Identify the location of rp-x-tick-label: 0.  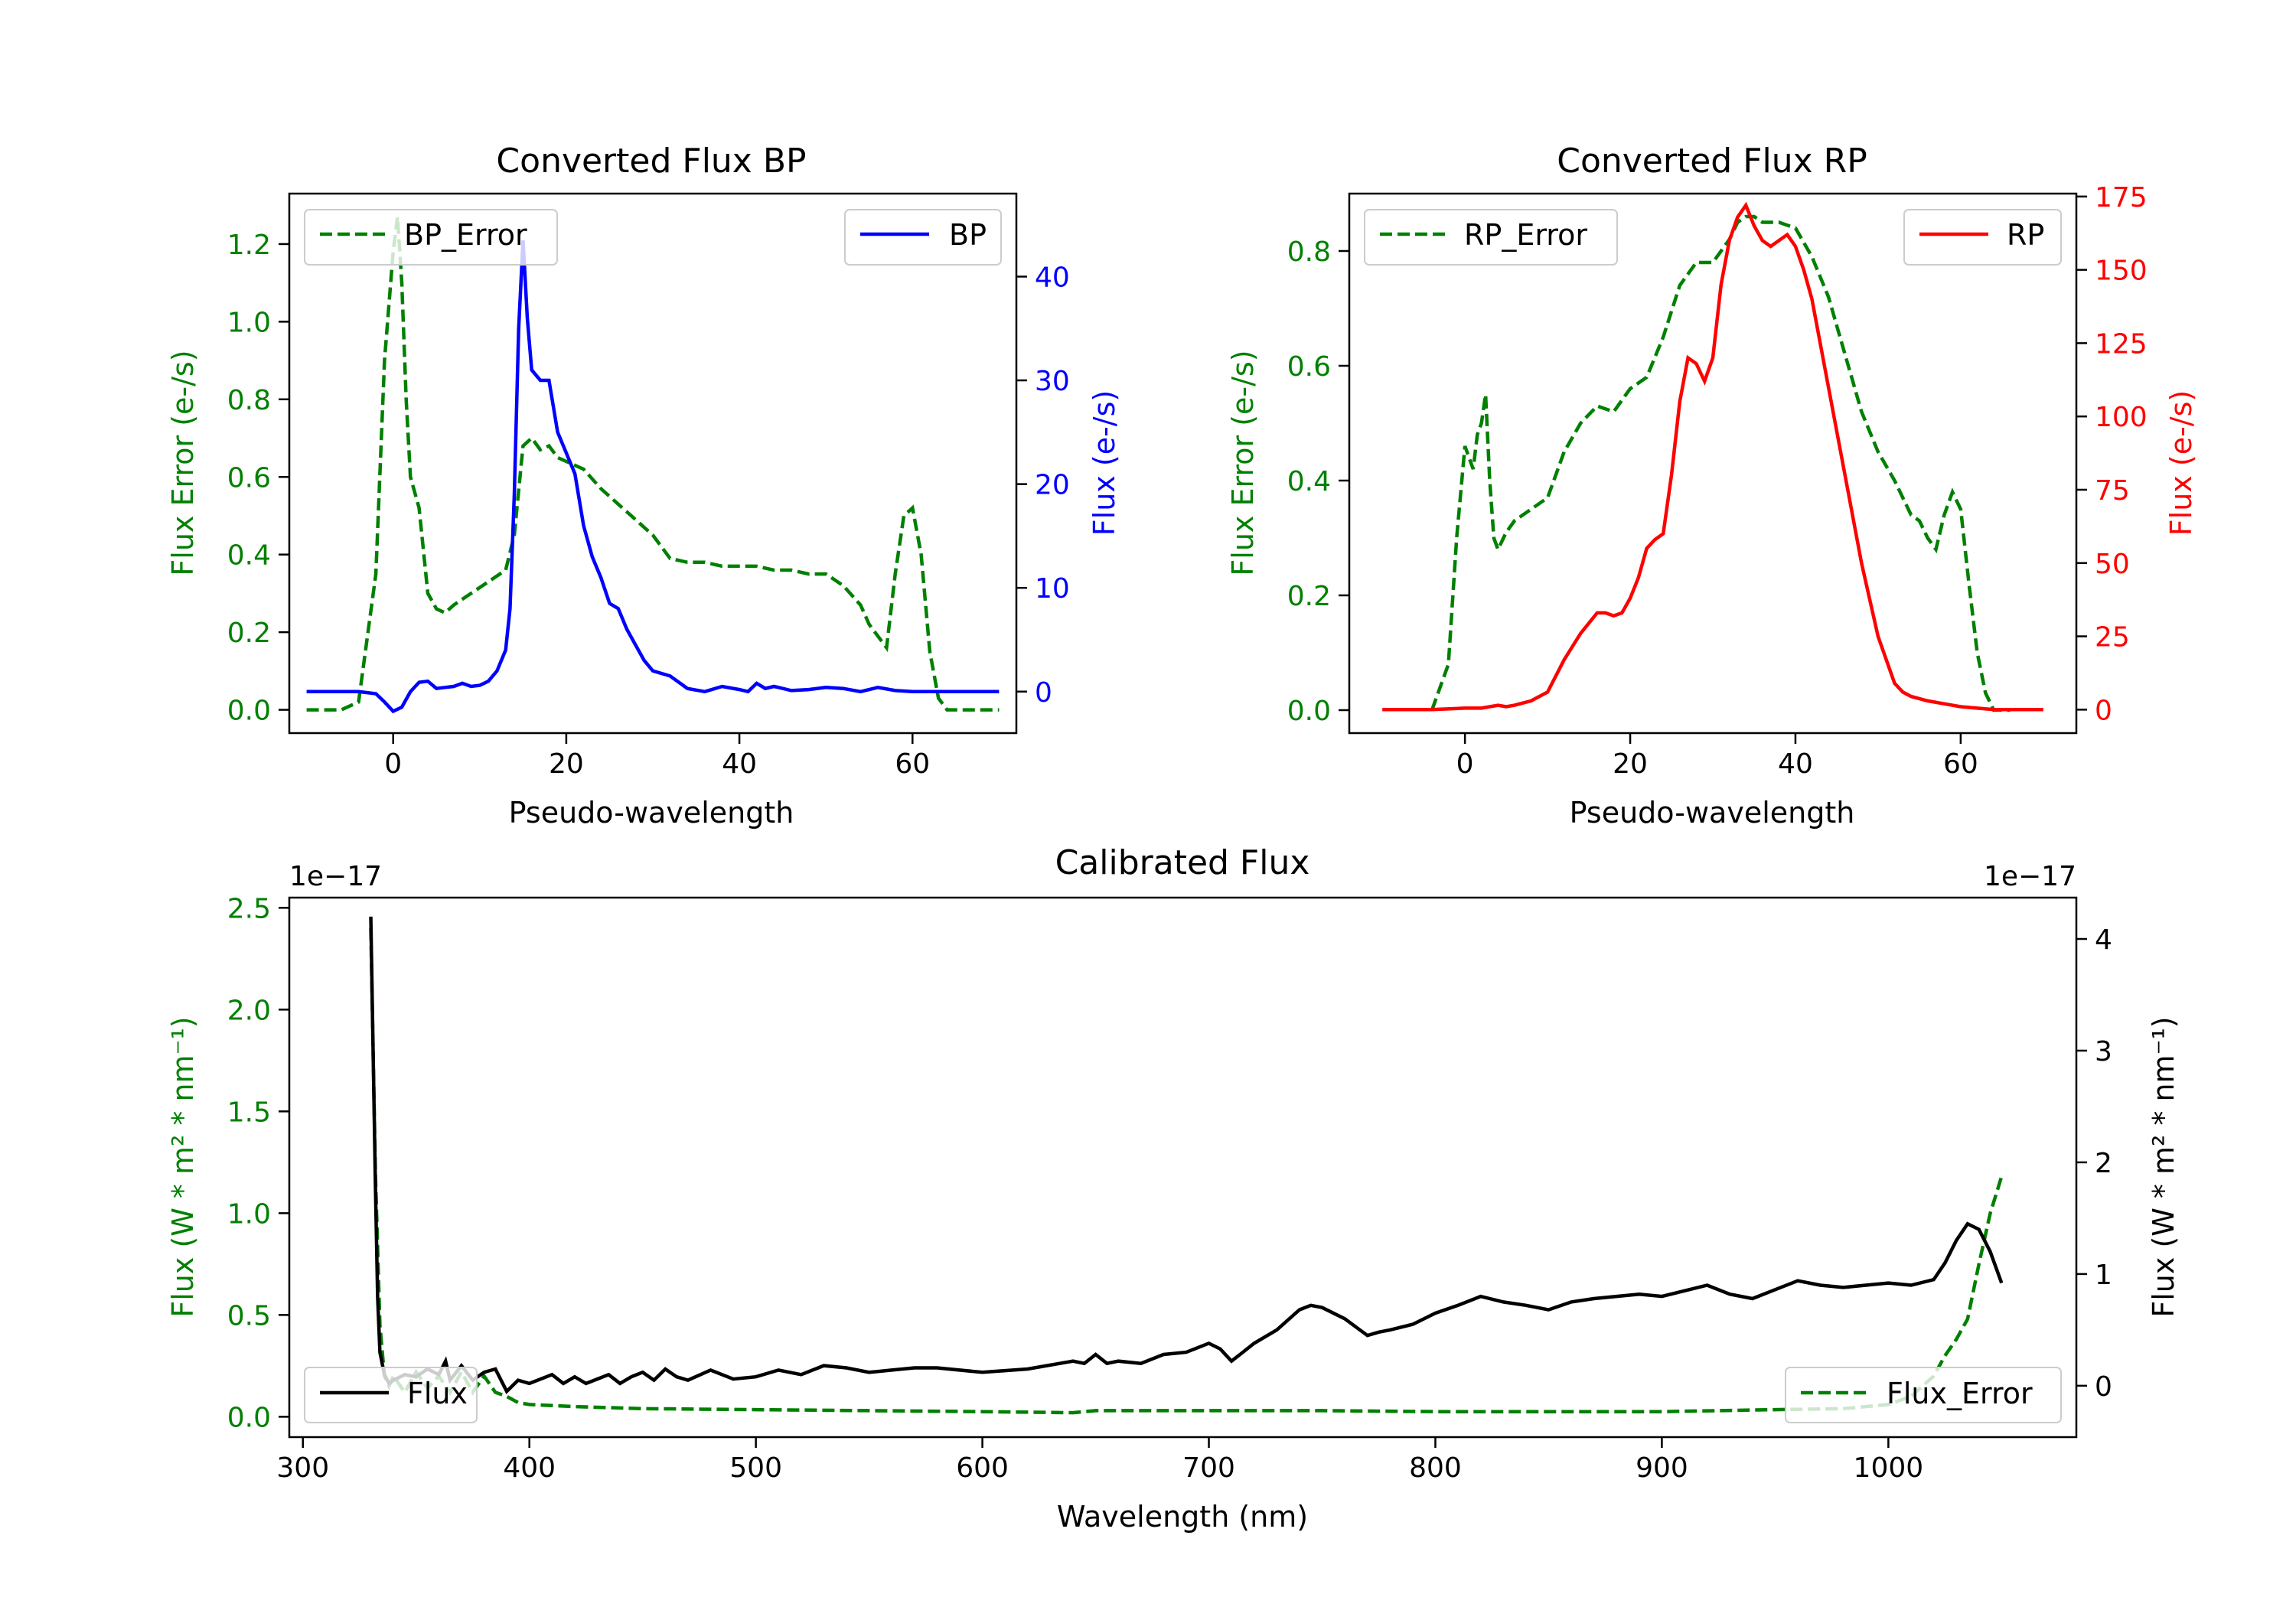
(1465, 764).